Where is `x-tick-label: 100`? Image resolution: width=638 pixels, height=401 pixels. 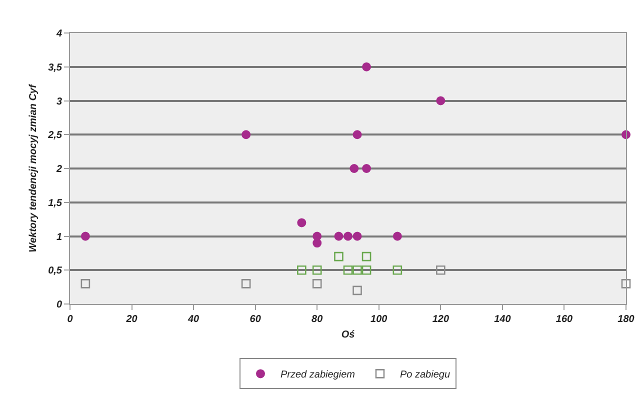
x-tick-label: 100 is located at coordinates (379, 319).